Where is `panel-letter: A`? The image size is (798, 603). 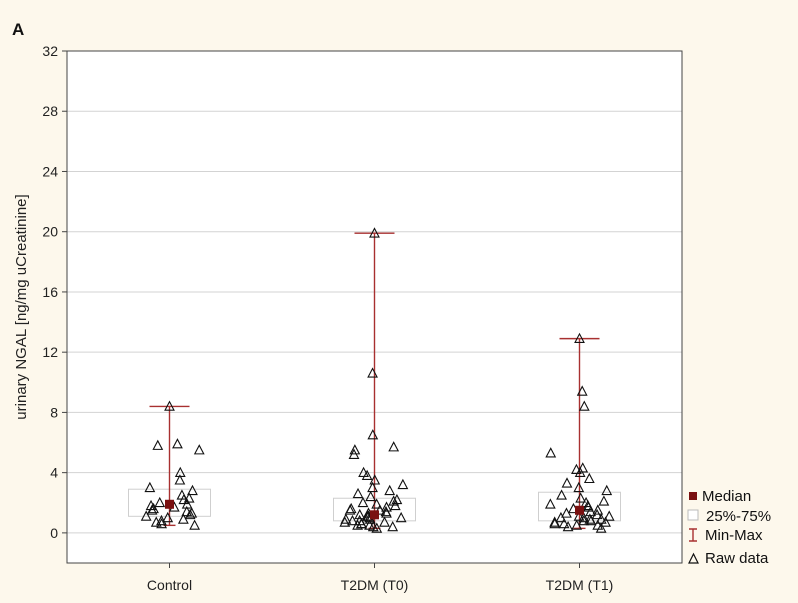
panel-letter: A is located at coordinates (18, 29).